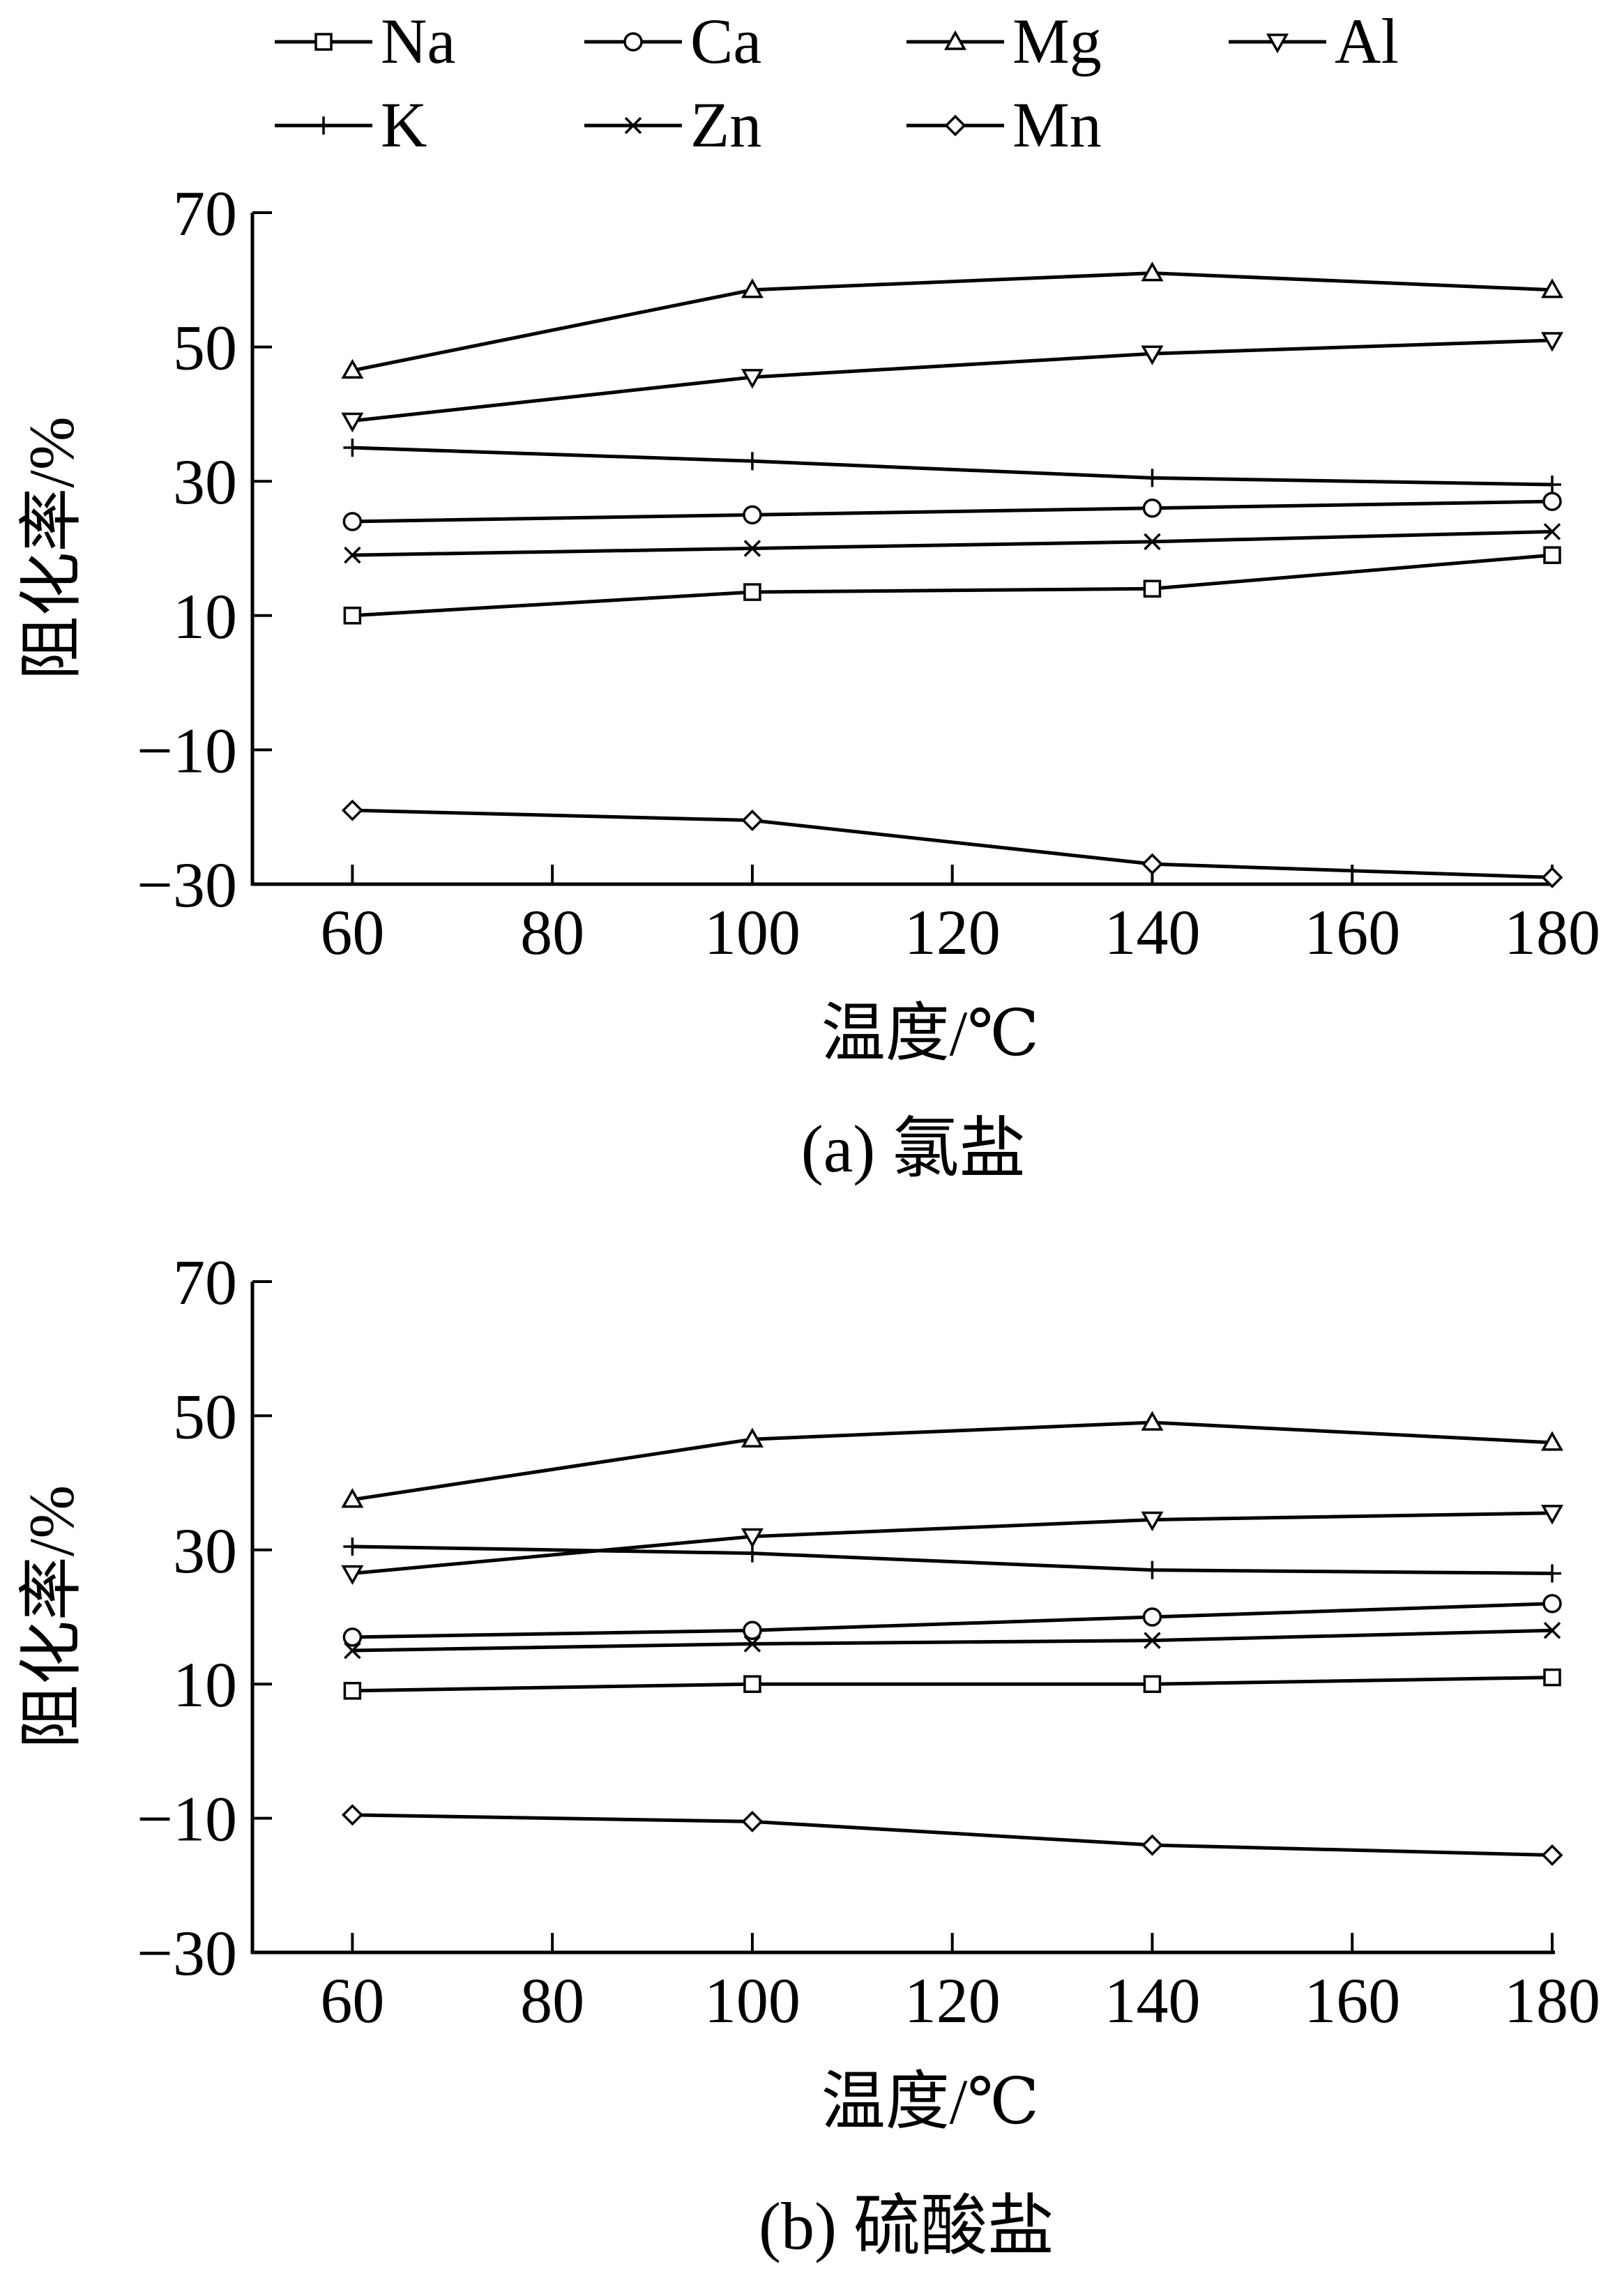  What do you see at coordinates (323, 125) in the screenshot?
I see `legend-marker-plus` at bounding box center [323, 125].